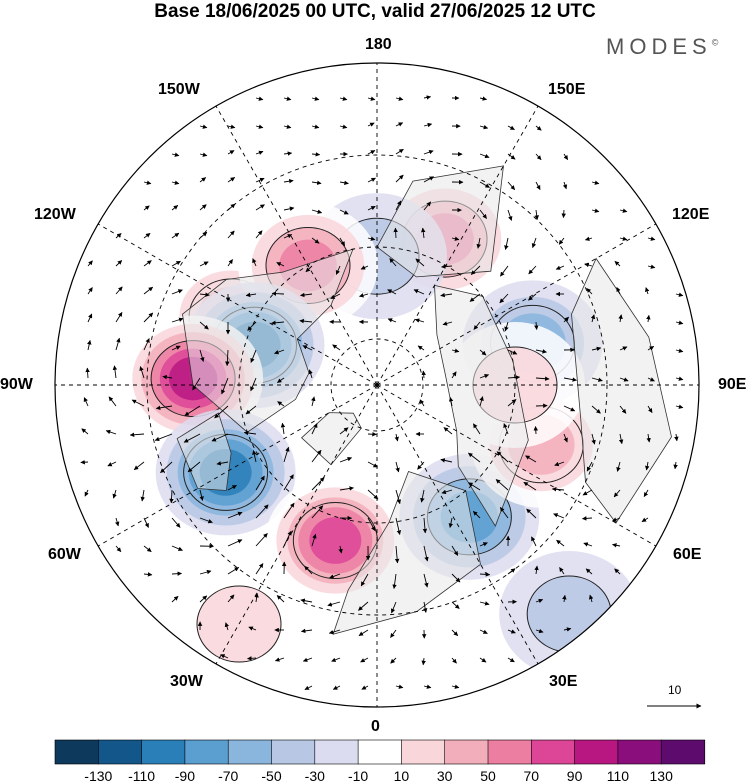 Image resolution: width=750 pixels, height=784 pixels. I want to click on colorbar-tick-label: -130, so click(98, 776).